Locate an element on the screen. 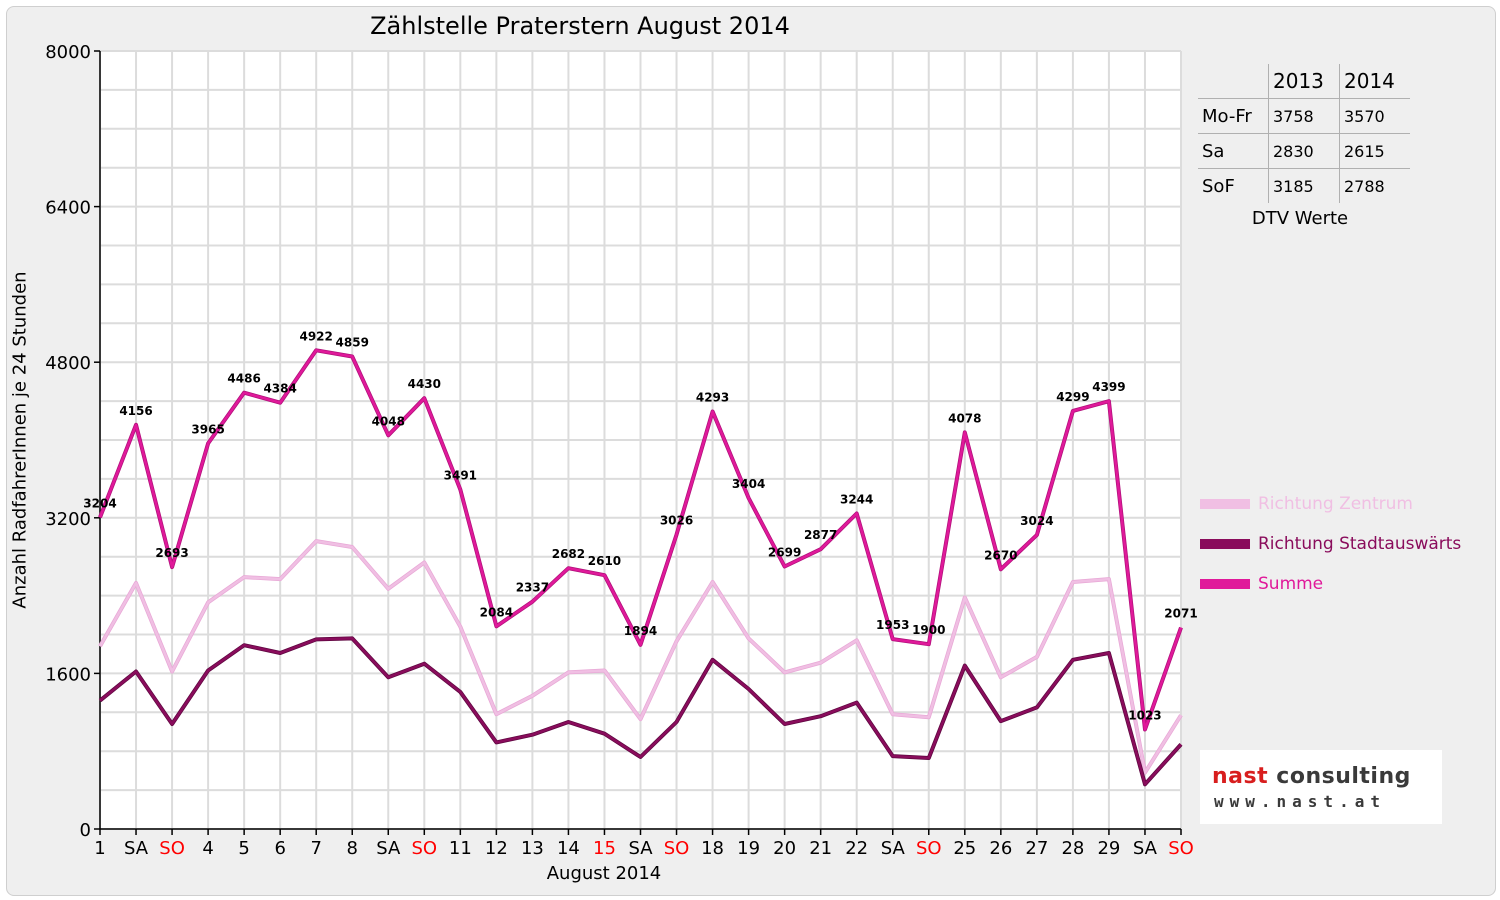  chart-title: Zählstelle Praterstern August 2014 is located at coordinates (580, 26).